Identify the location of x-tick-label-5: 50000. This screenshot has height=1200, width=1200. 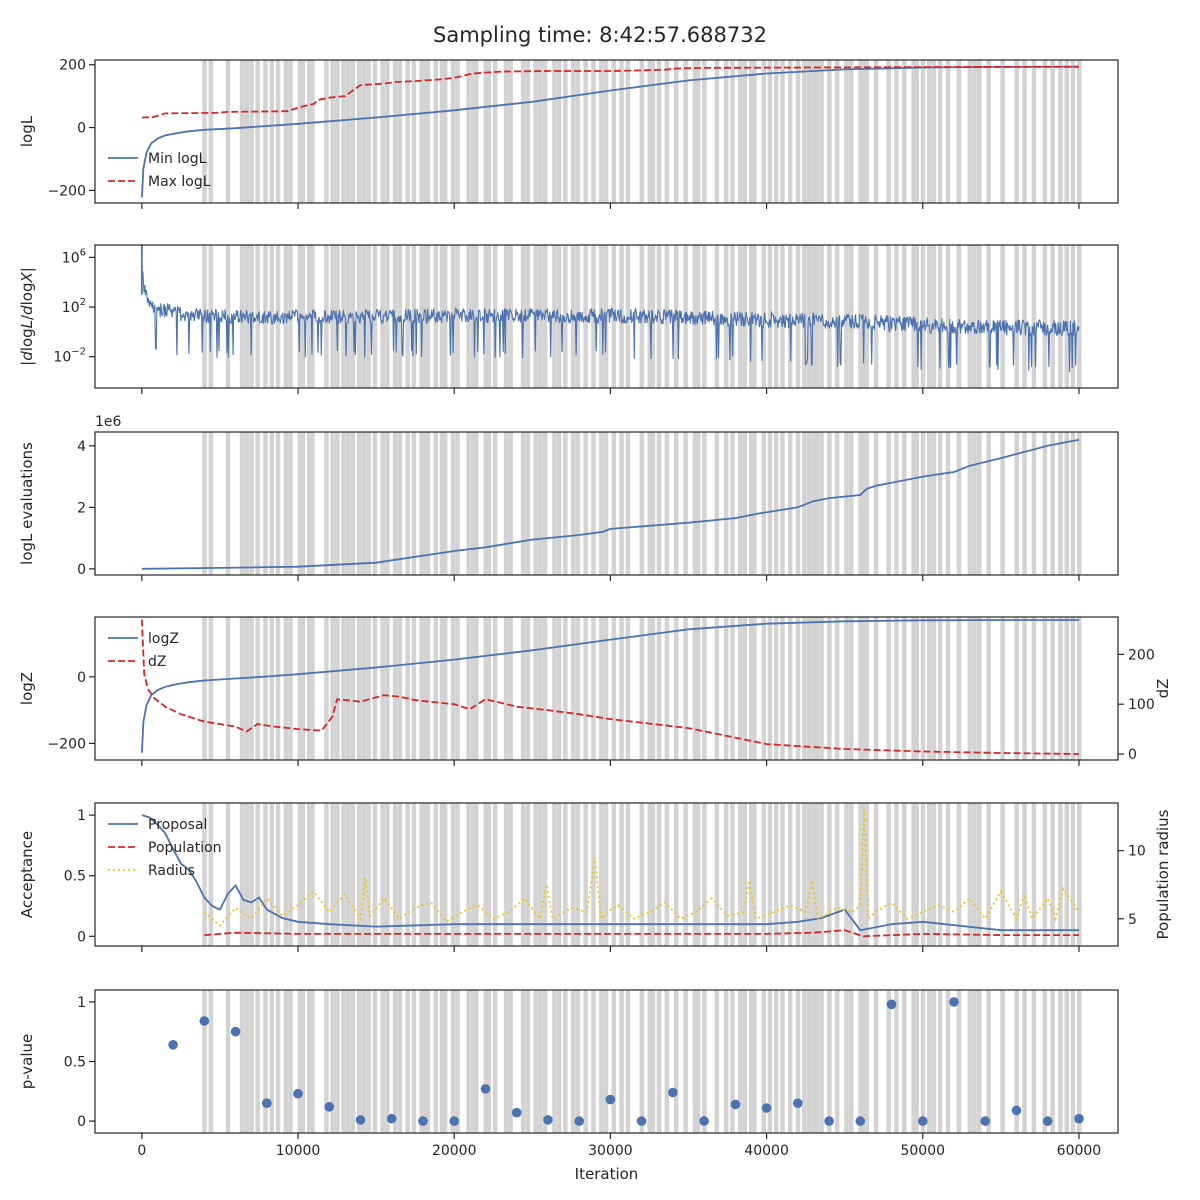
(922, 1151).